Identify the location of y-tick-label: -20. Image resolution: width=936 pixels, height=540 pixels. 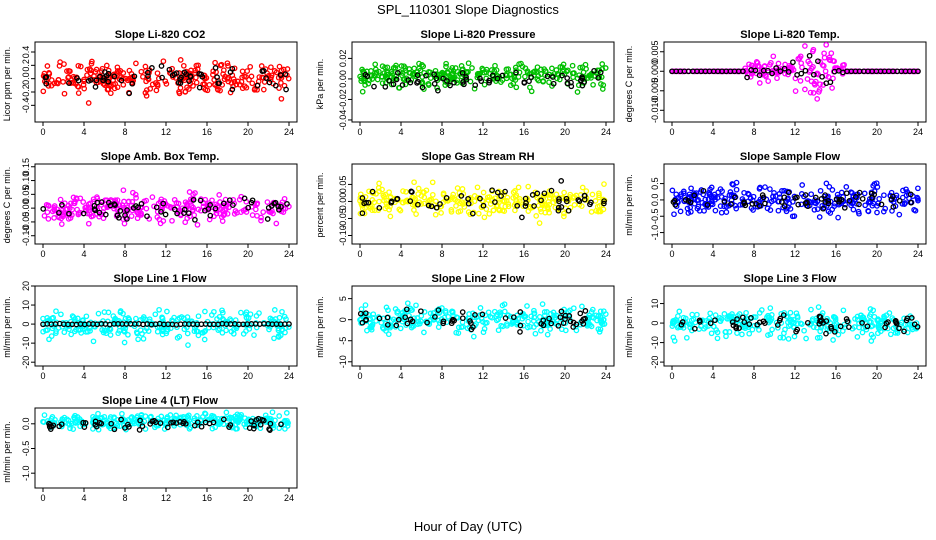
(655, 362).